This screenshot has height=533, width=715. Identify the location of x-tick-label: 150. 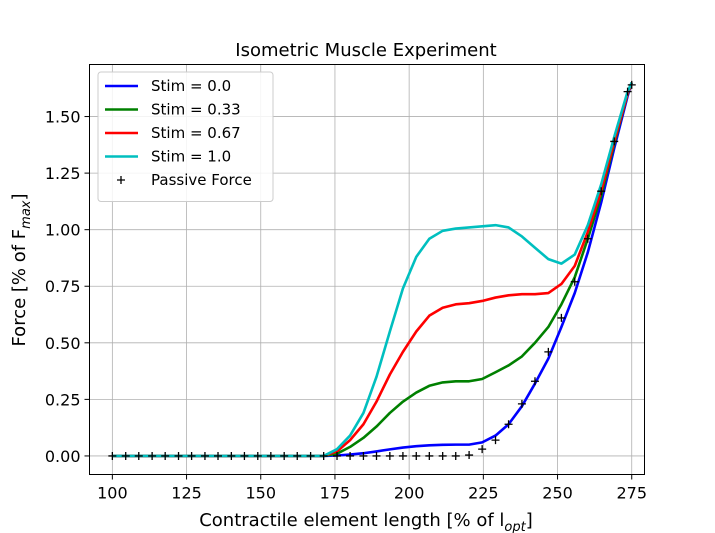
(260, 493).